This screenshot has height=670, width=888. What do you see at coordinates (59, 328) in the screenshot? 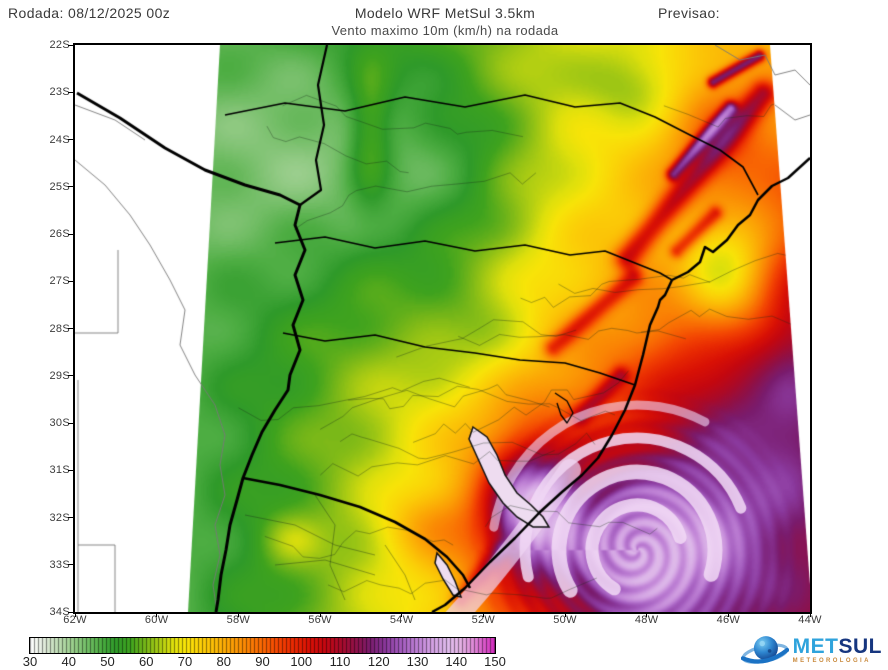
I see `lat-tick-label: 28S` at bounding box center [59, 328].